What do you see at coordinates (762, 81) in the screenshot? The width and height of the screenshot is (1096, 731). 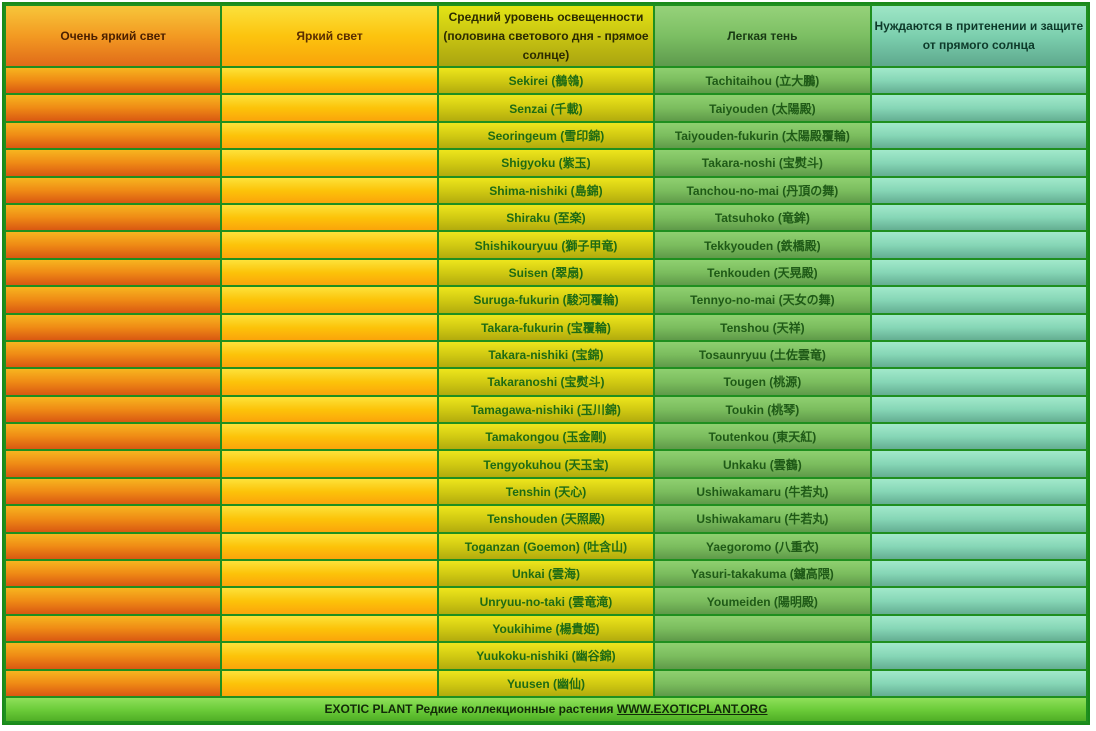 I see `table-cell-c4: Tachitaihou (立大鵬)` at bounding box center [762, 81].